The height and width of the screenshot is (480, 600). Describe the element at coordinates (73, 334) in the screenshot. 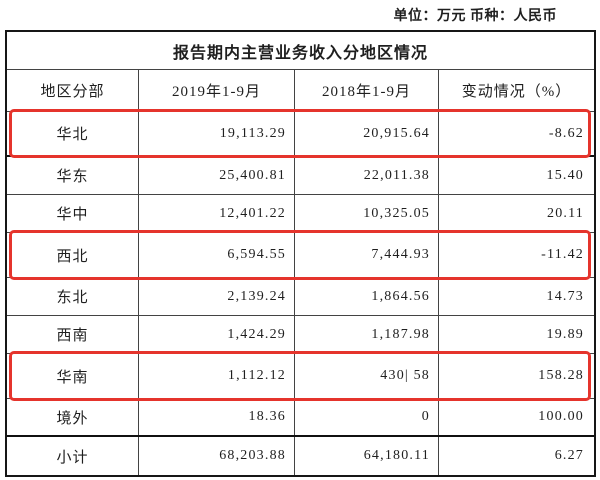

I see `region-cell: 西南` at that location.